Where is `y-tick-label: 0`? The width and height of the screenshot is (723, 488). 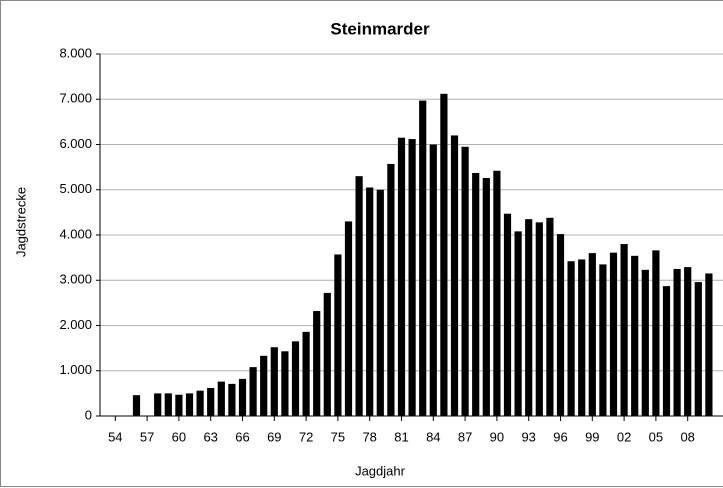 y-tick-label: 0 is located at coordinates (88, 414).